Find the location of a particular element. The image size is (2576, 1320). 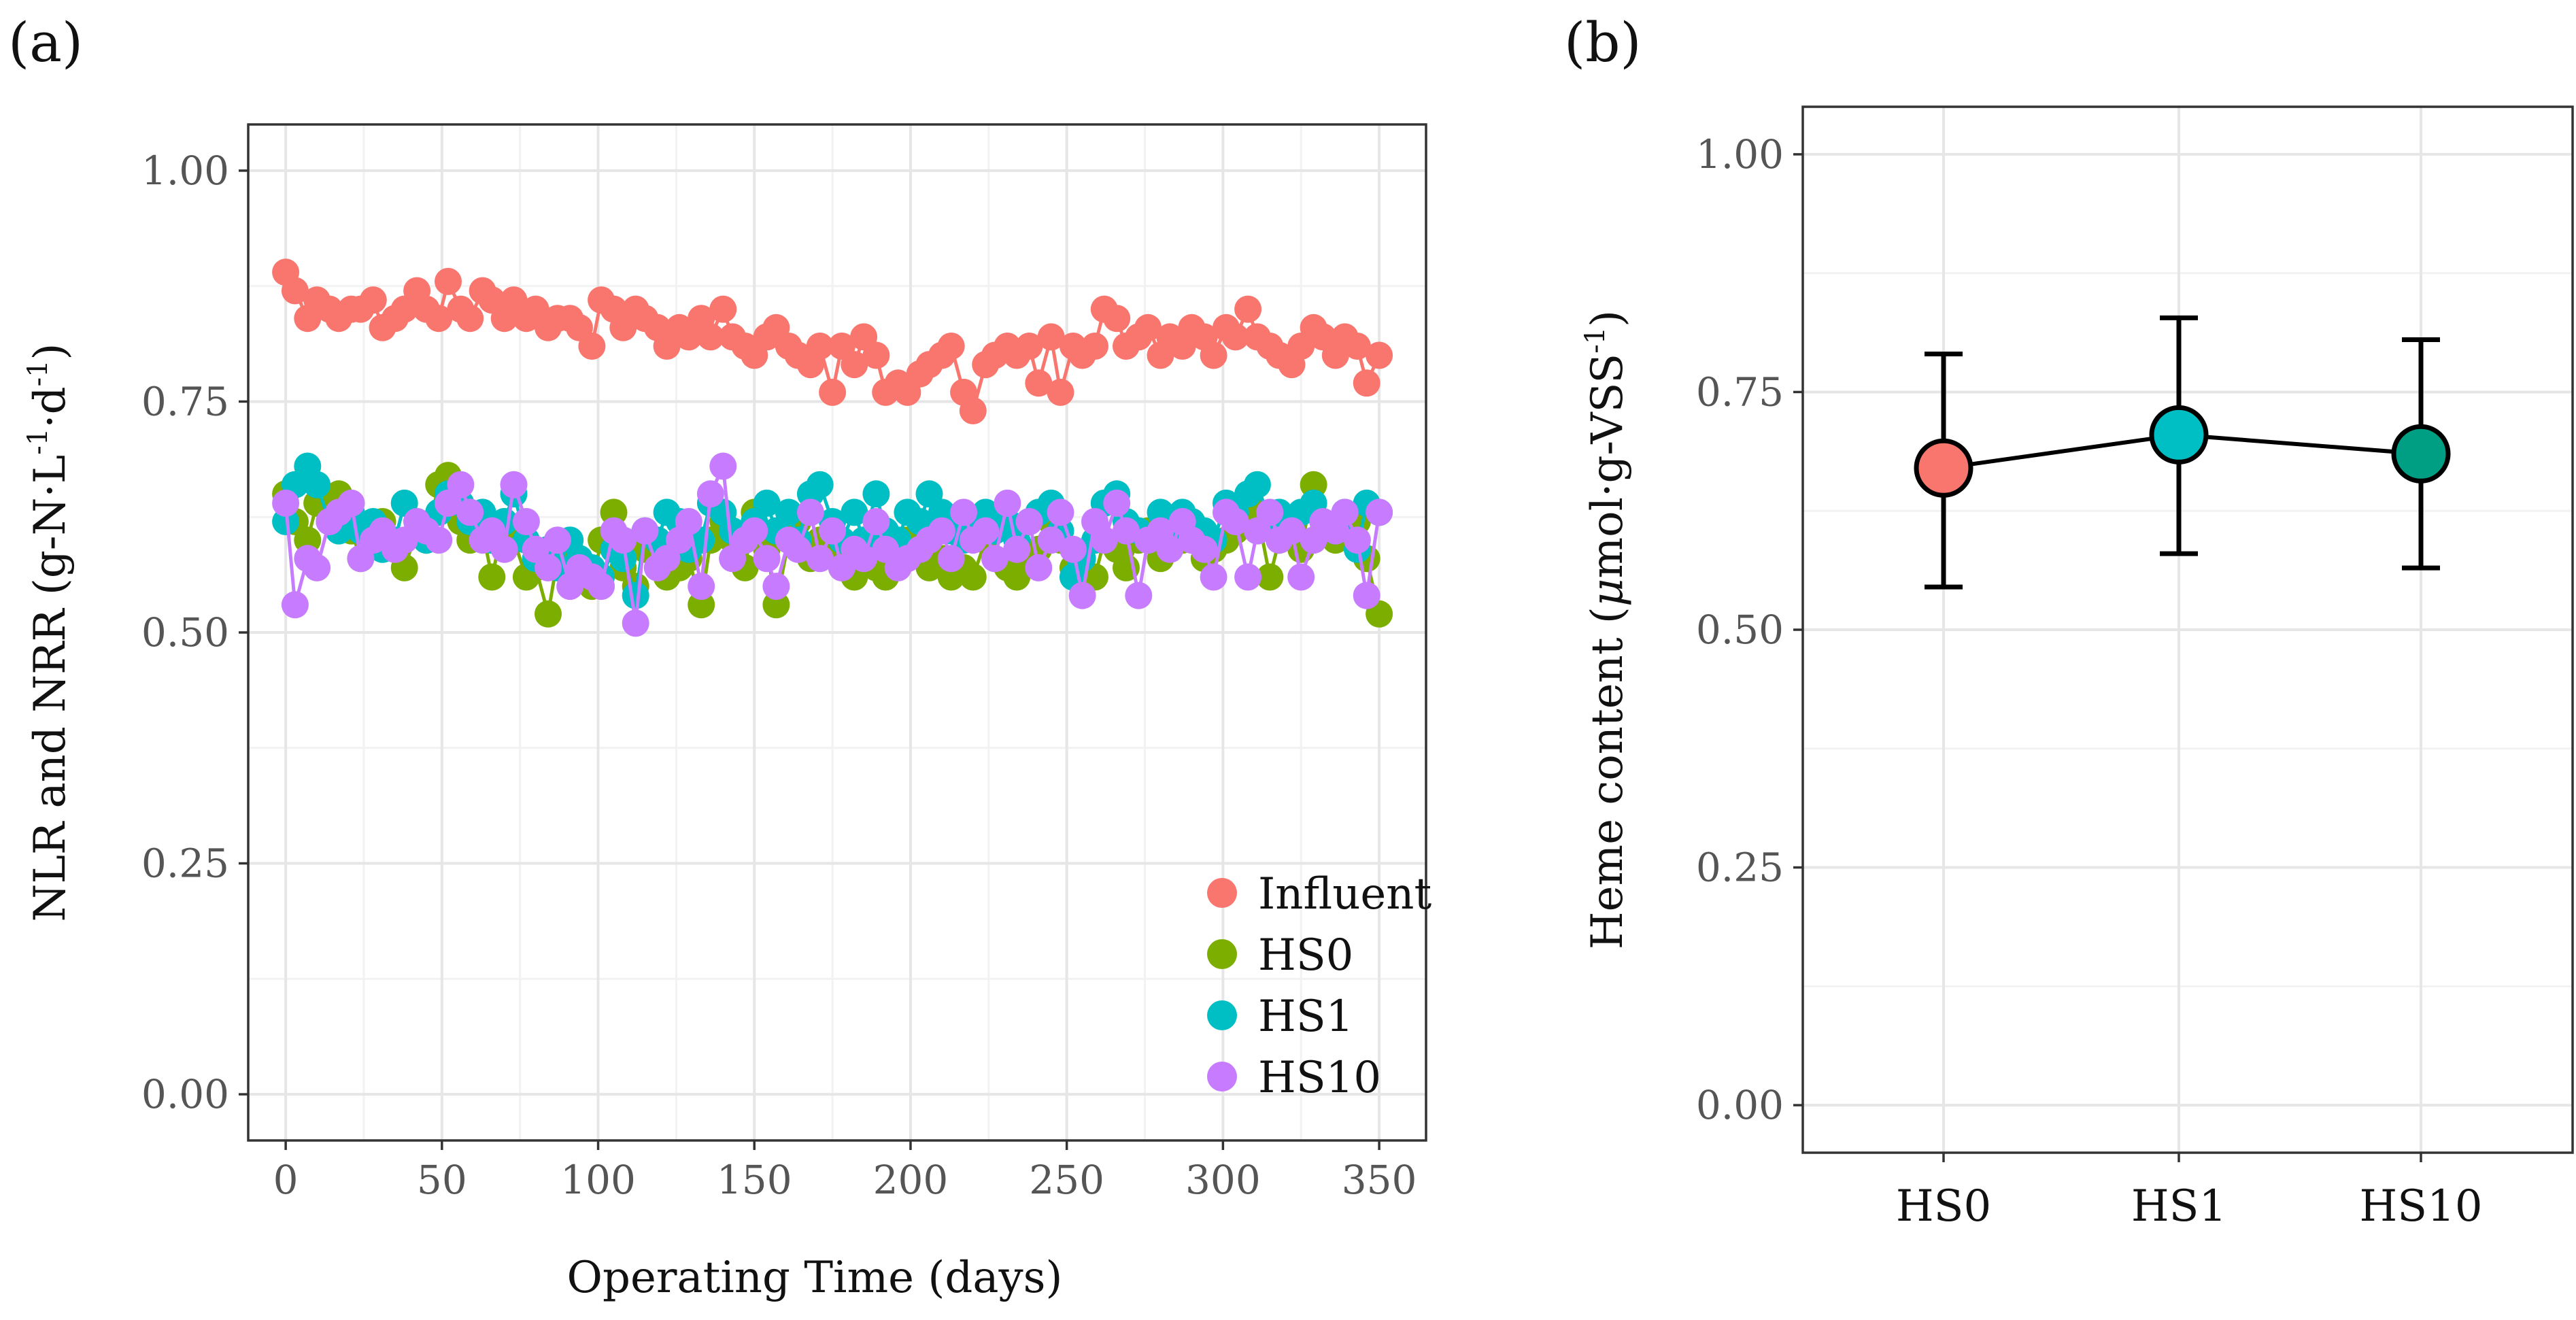

legend-key-influent is located at coordinates (1222, 893).